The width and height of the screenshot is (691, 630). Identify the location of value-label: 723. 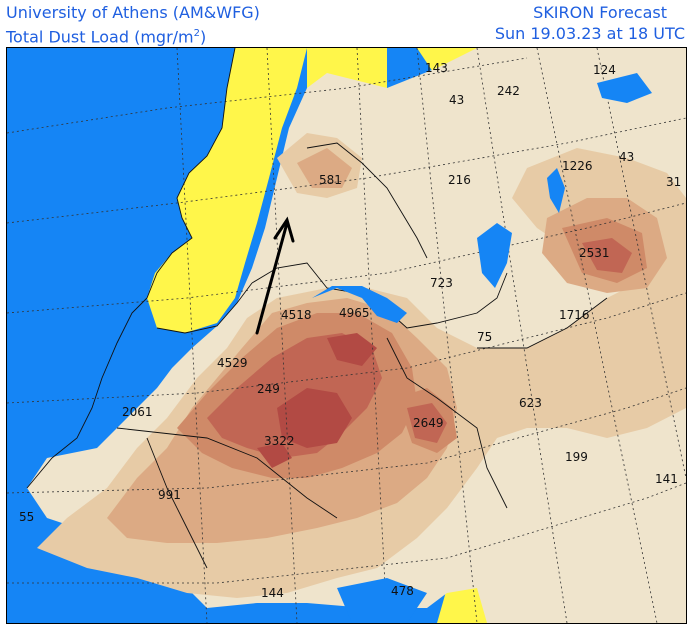
(441, 283).